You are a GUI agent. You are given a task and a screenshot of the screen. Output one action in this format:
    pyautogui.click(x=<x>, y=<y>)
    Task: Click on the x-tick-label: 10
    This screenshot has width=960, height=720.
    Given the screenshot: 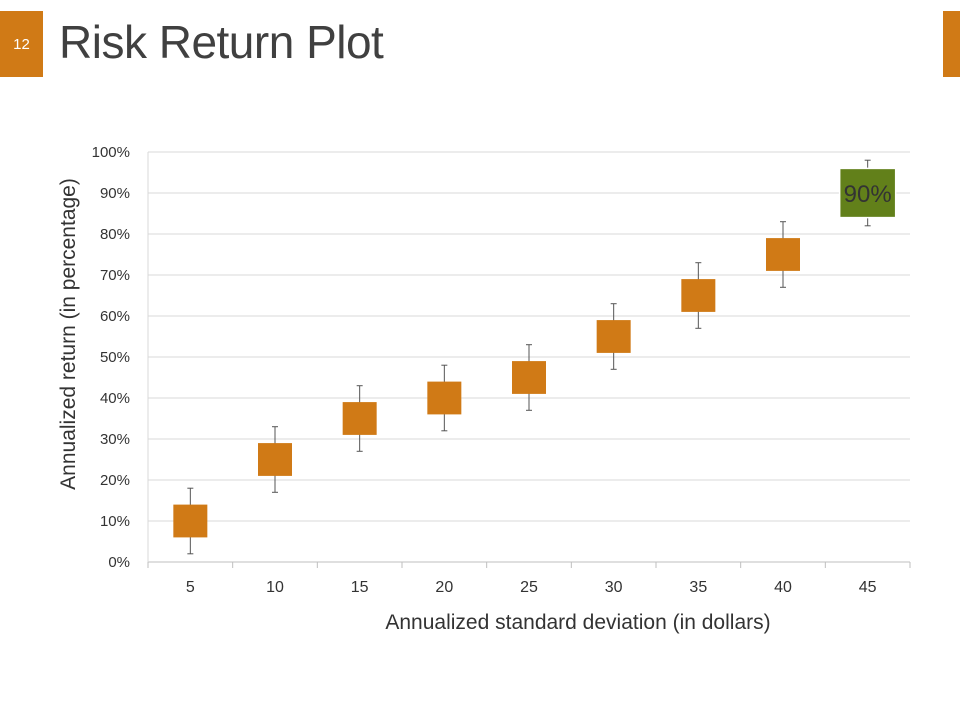 What is the action you would take?
    pyautogui.click(x=275, y=587)
    